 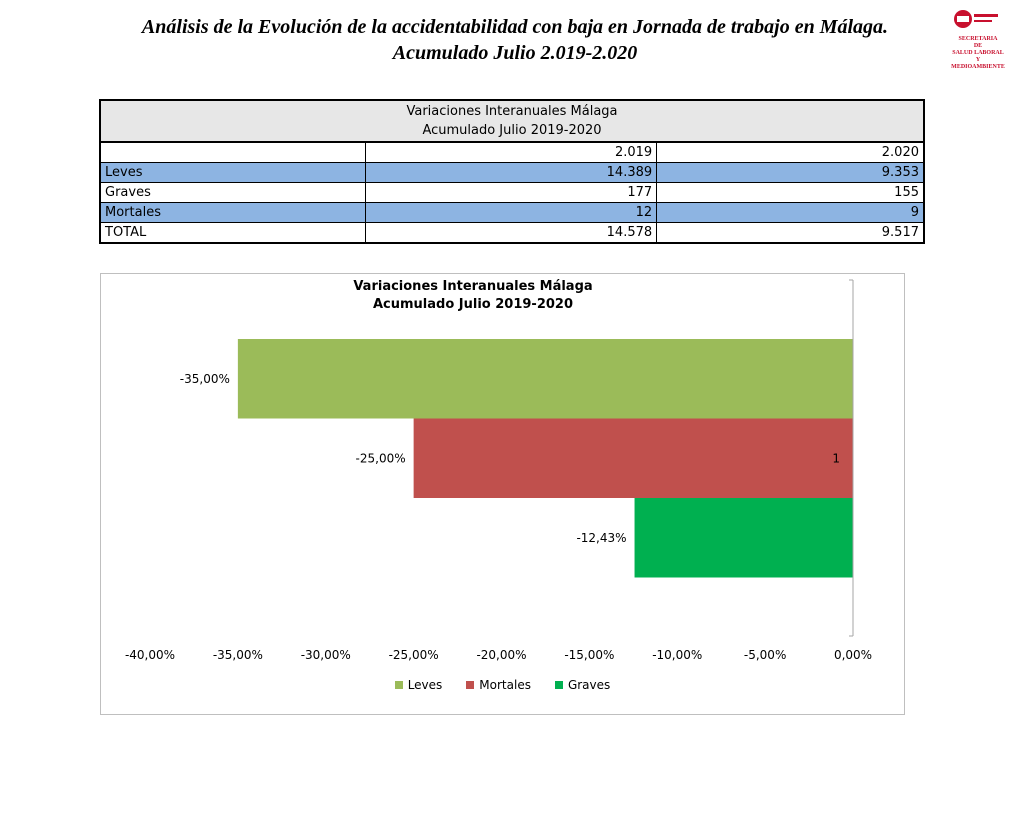 I want to click on legend-item: Leves, so click(x=418, y=685).